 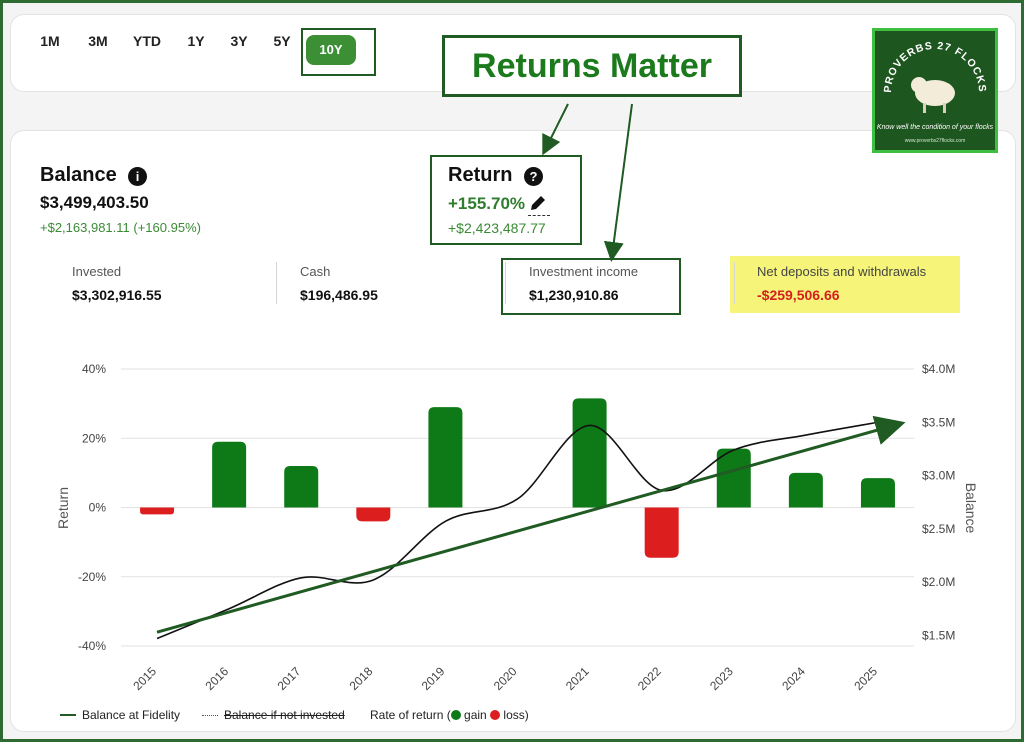 I want to click on return-bar-2016, so click(x=229, y=474).